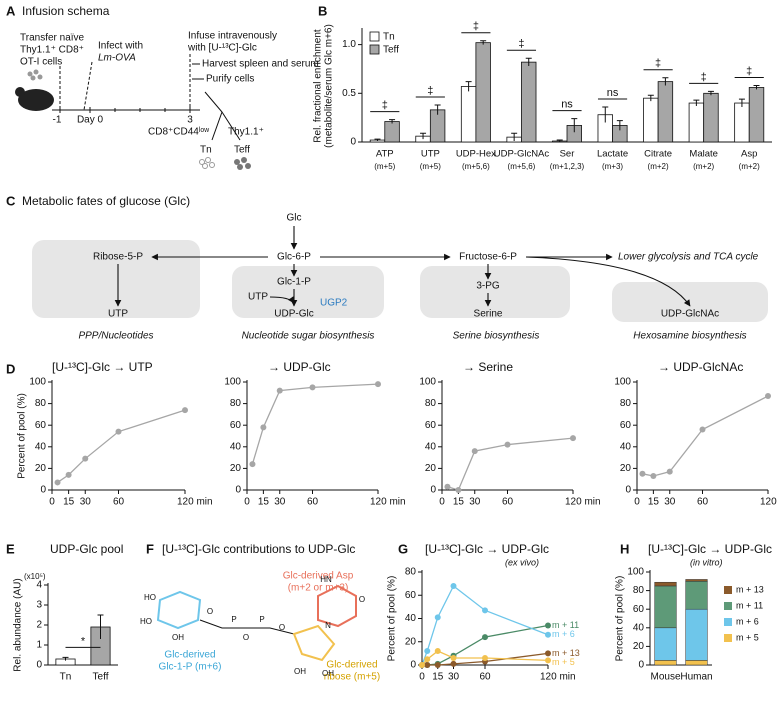  I want to click on y-axis-note: (x10⁵), so click(35, 576).